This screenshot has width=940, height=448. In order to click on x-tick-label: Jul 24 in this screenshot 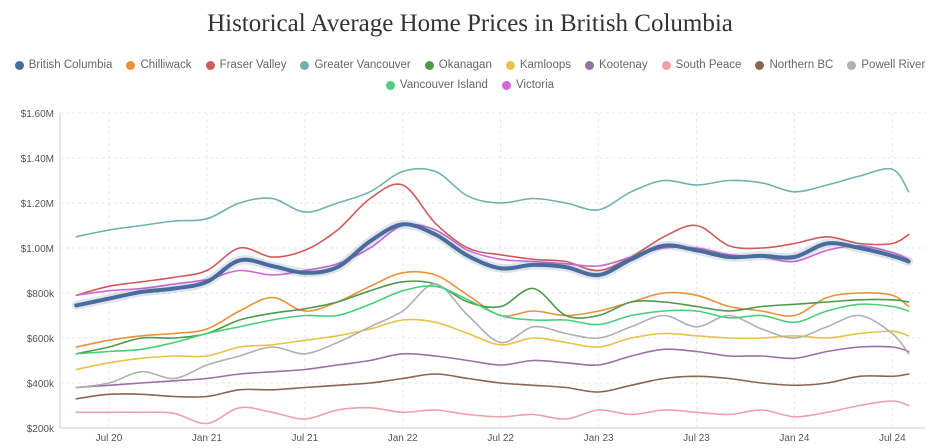, I will do `click(892, 438)`.